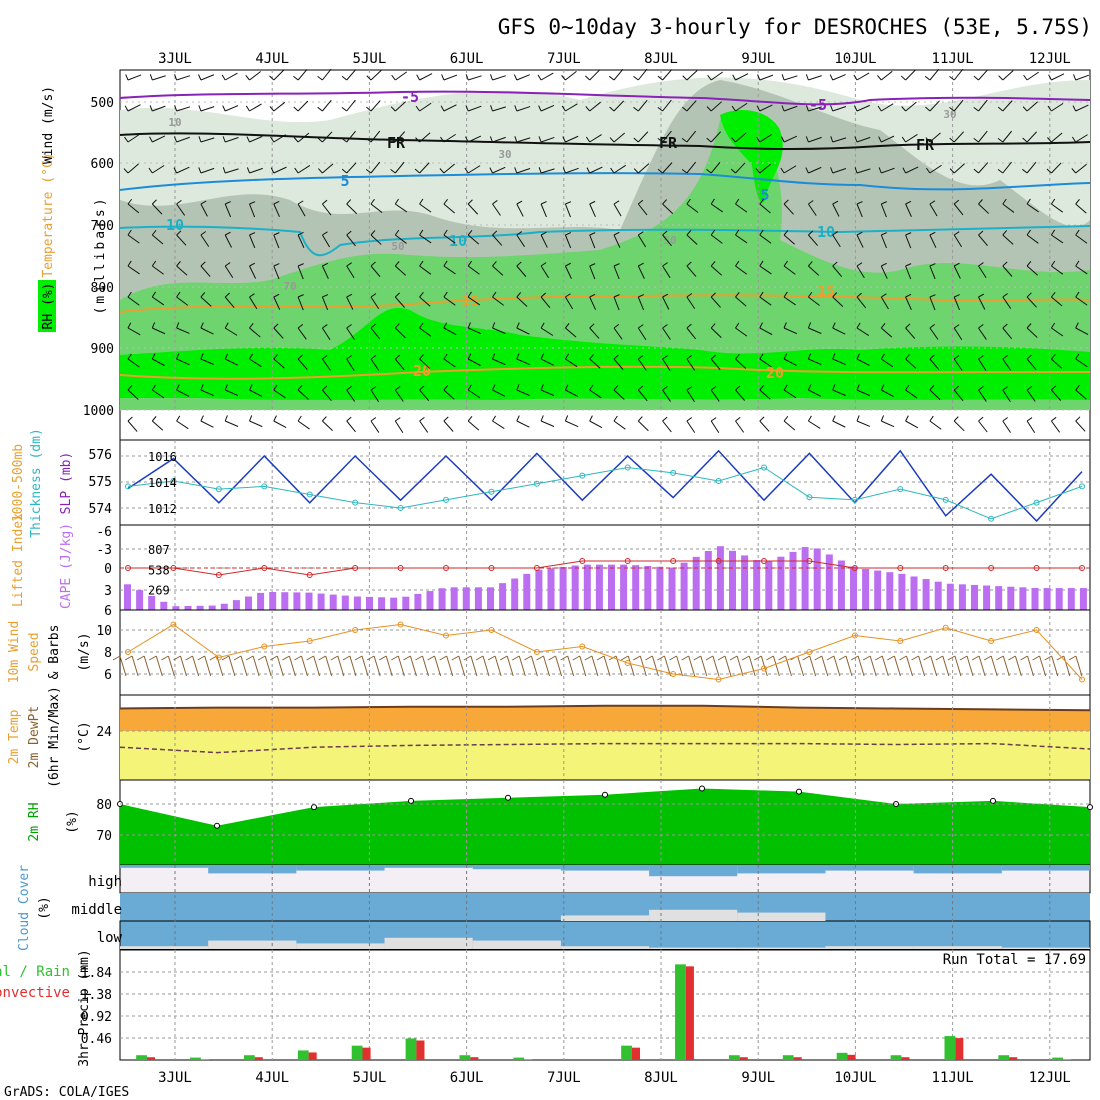 The image size is (1100, 1100). I want to click on temp-contour-minus5, so click(605, 98).